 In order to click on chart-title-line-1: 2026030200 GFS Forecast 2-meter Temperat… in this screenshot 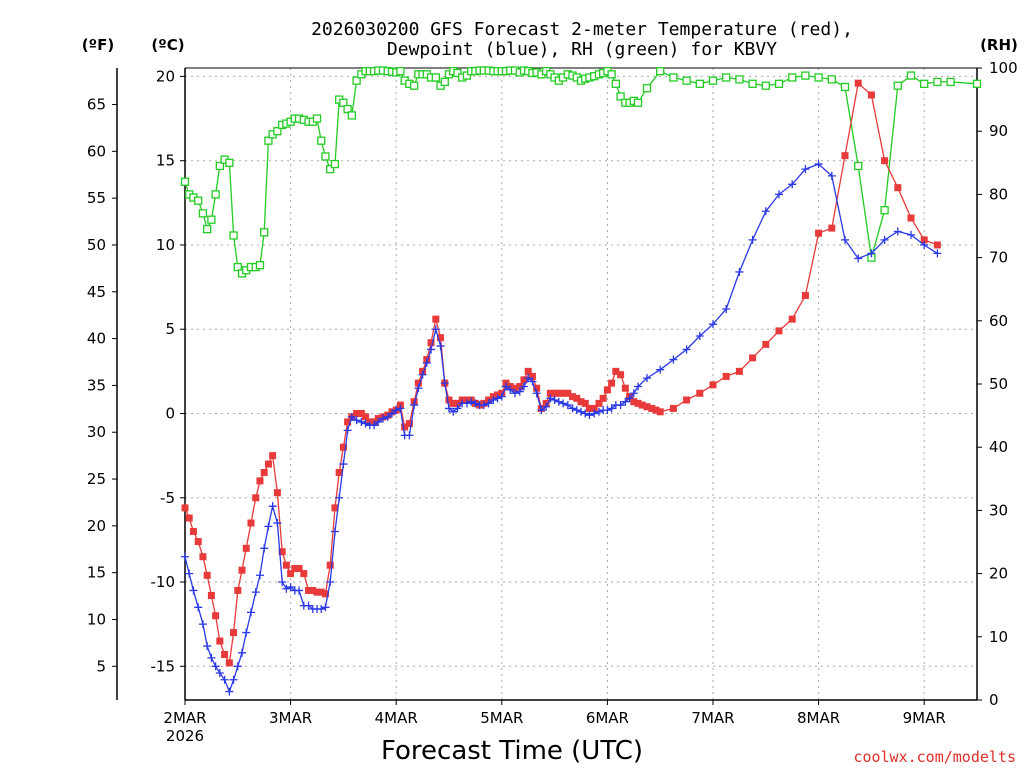, I will do `click(582, 29)`.